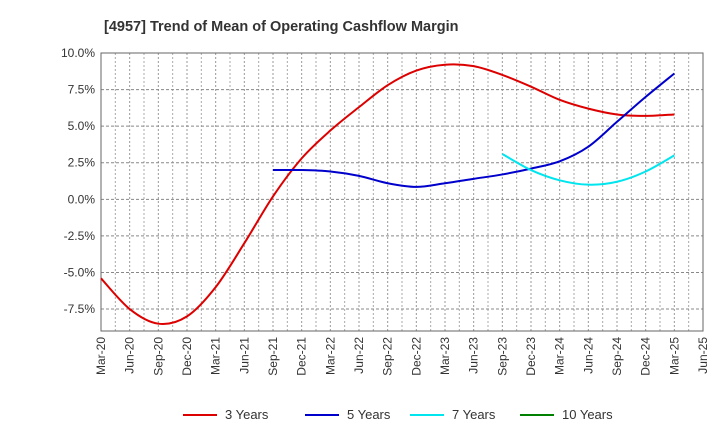 The width and height of the screenshot is (720, 445). Describe the element at coordinates (473, 130) in the screenshot. I see `series-line-5-years` at that location.